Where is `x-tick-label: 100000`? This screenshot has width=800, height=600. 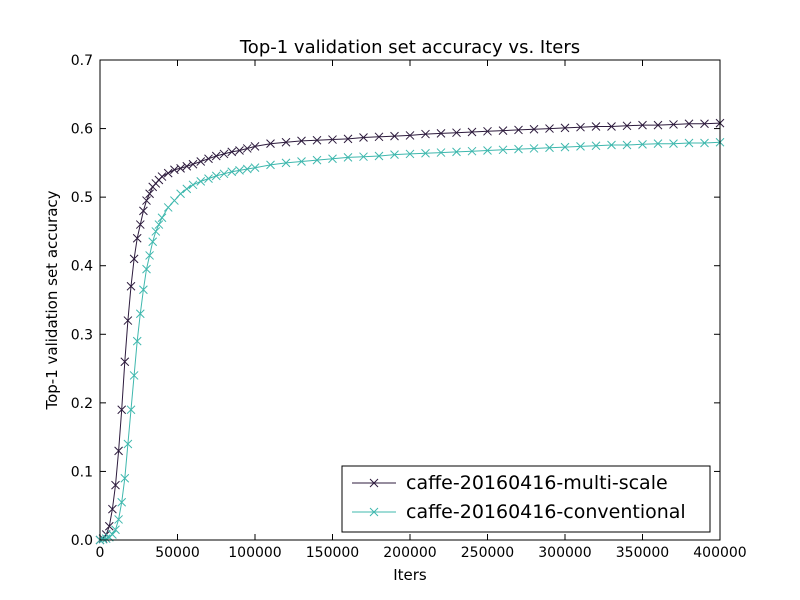 x-tick-label: 100000 is located at coordinates (254, 553).